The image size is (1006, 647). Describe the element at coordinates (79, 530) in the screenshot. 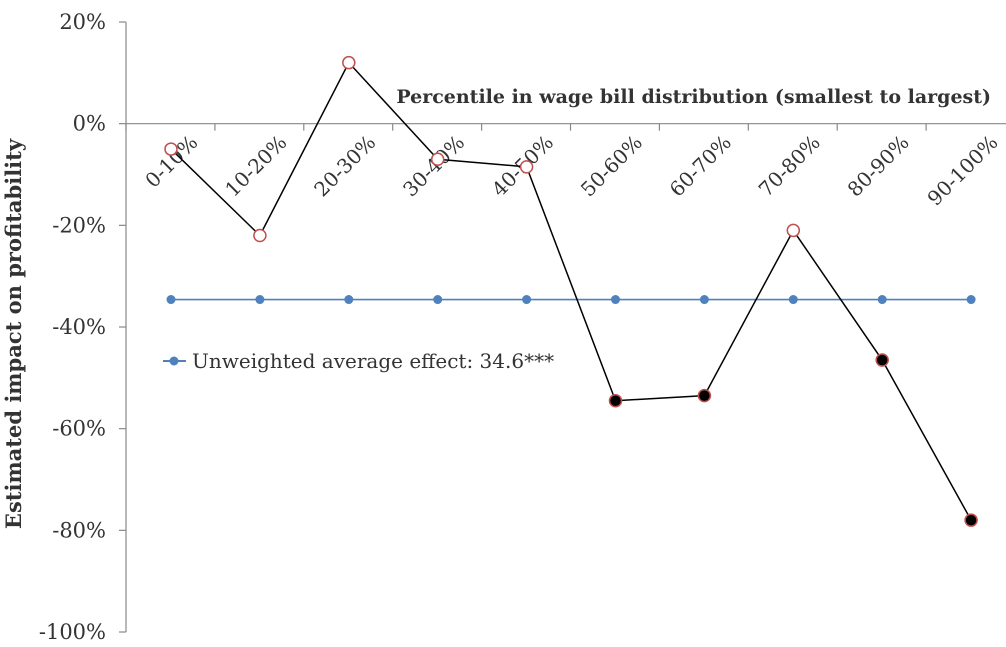

I see `y-tick-label: -80%` at that location.